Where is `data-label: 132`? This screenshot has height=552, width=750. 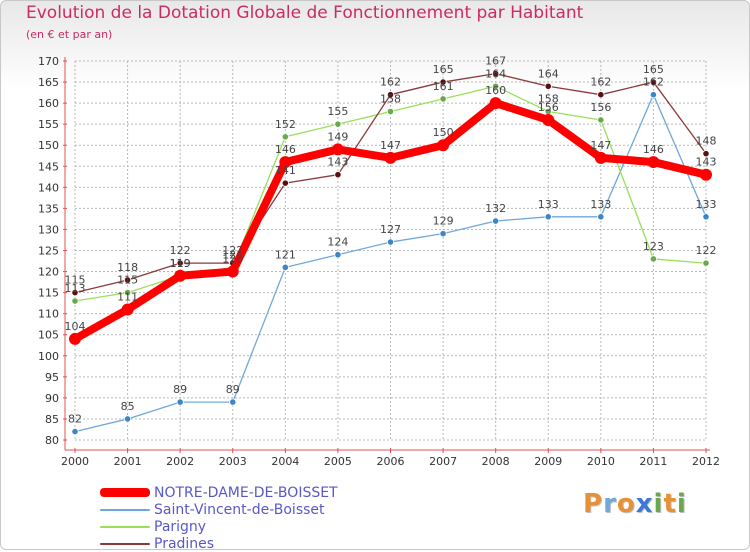
data-label: 132 is located at coordinates (495, 208).